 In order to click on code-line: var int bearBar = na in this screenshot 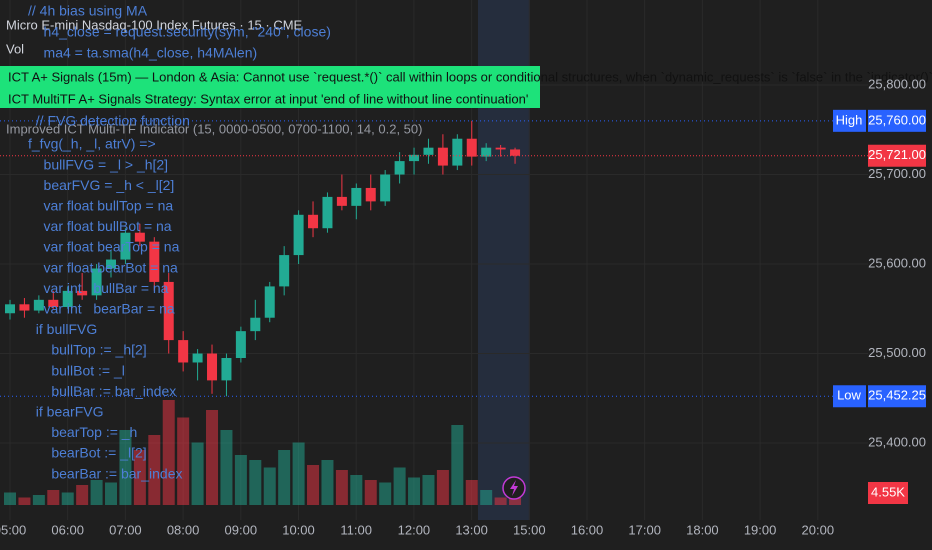, I will do `click(101, 309)`.